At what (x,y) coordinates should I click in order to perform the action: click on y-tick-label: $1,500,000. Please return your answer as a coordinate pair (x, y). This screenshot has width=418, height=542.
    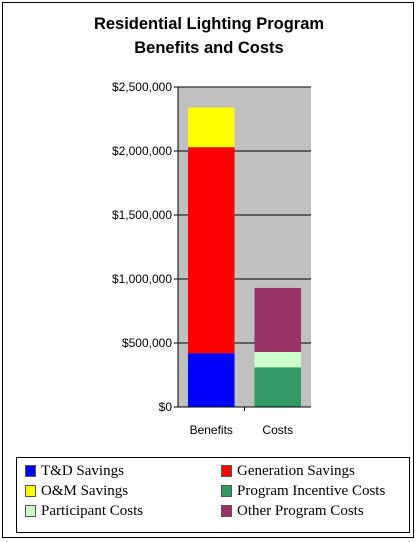
    Looking at the image, I should click on (142, 215).